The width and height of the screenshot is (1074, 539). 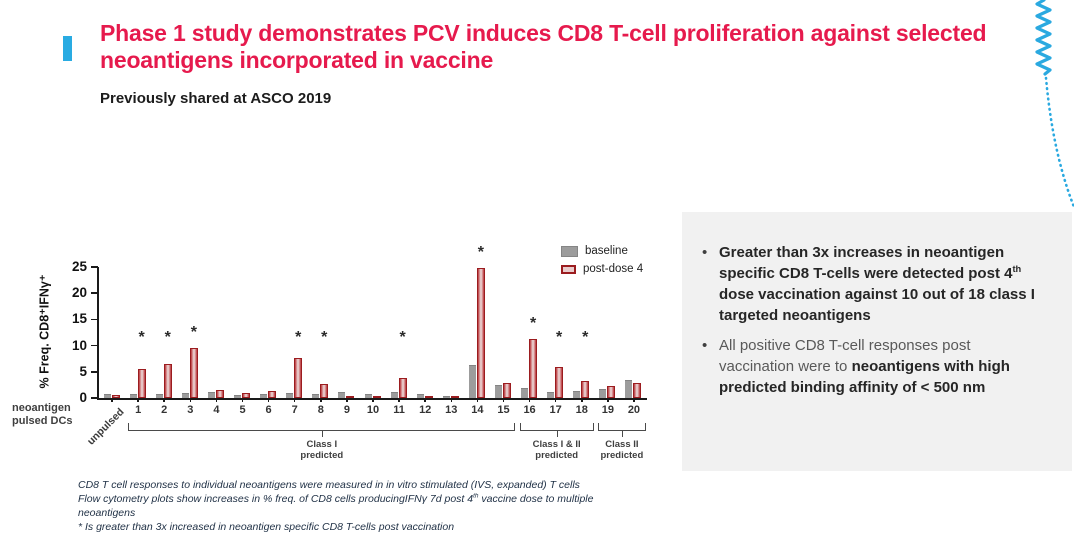 What do you see at coordinates (44, 331) in the screenshot?
I see `y-axis-label: % Freq. CD8⁺IFNγ⁺` at bounding box center [44, 331].